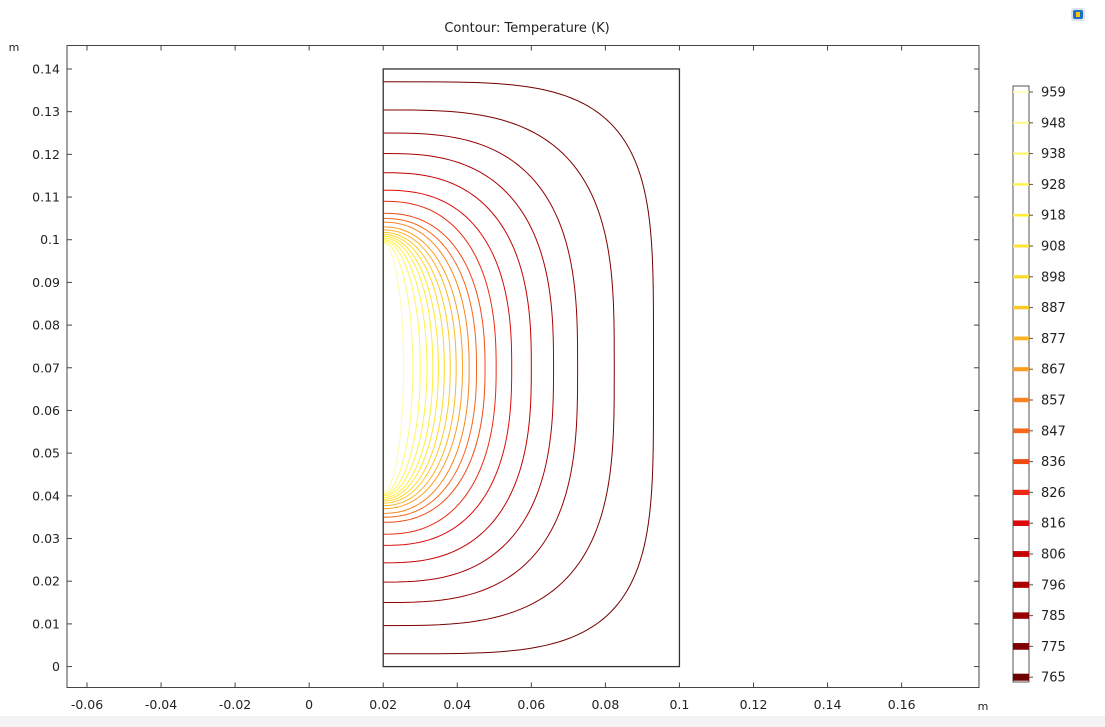 The image size is (1105, 727). Describe the element at coordinates (531, 704) in the screenshot. I see `x-tick-label: 0.06` at that location.